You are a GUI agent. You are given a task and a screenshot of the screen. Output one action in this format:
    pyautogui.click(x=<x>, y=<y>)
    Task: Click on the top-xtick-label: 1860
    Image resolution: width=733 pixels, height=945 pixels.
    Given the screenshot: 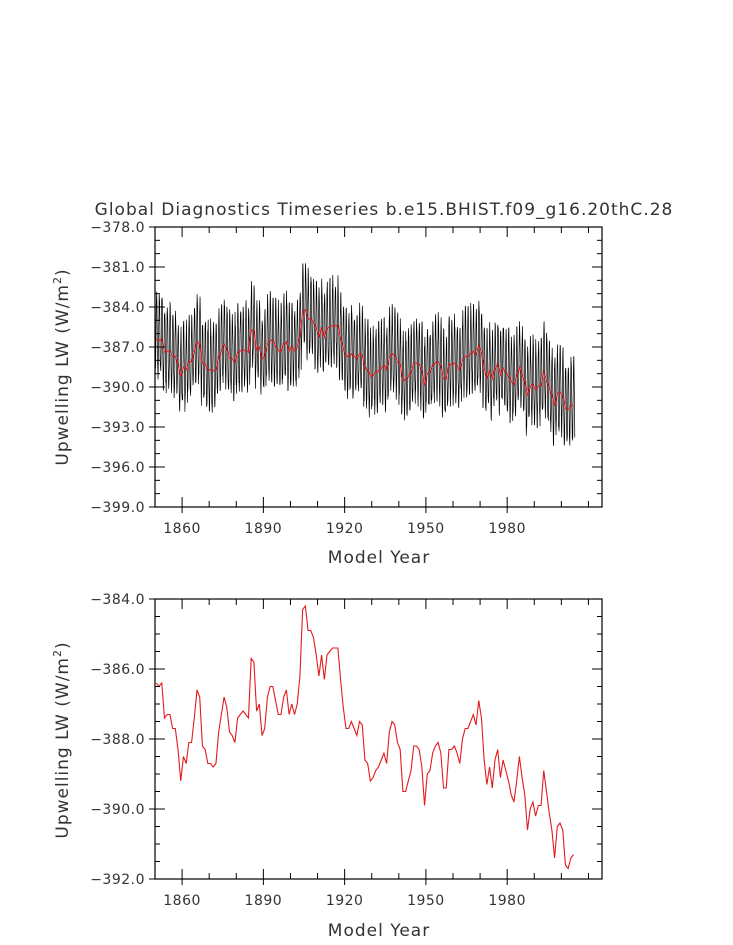 What is the action you would take?
    pyautogui.click(x=182, y=529)
    